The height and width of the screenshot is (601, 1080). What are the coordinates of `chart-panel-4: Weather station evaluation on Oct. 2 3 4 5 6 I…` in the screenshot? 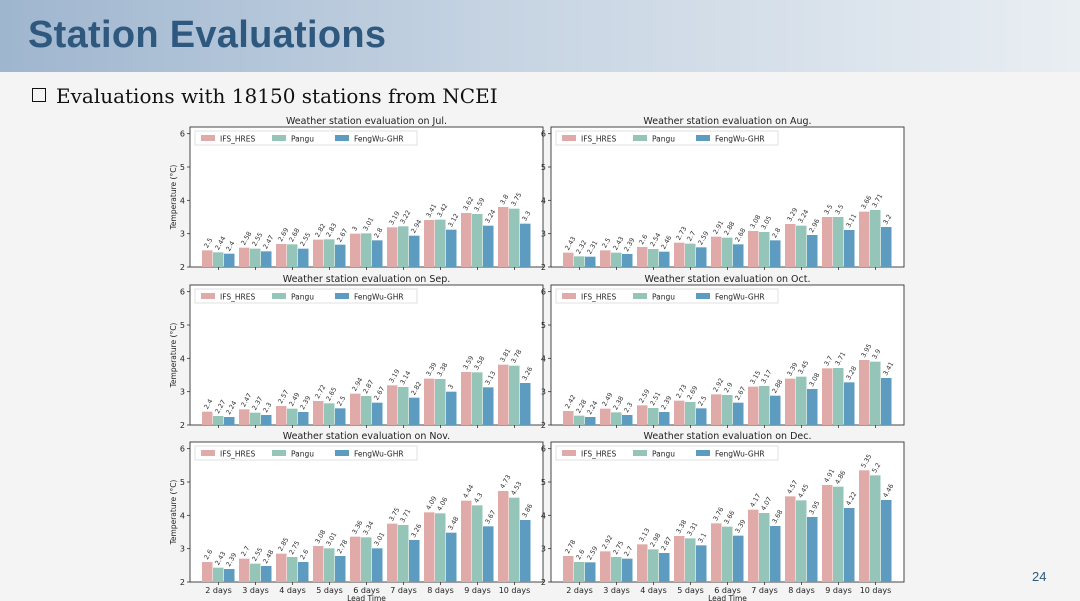 It's located at (723, 352).